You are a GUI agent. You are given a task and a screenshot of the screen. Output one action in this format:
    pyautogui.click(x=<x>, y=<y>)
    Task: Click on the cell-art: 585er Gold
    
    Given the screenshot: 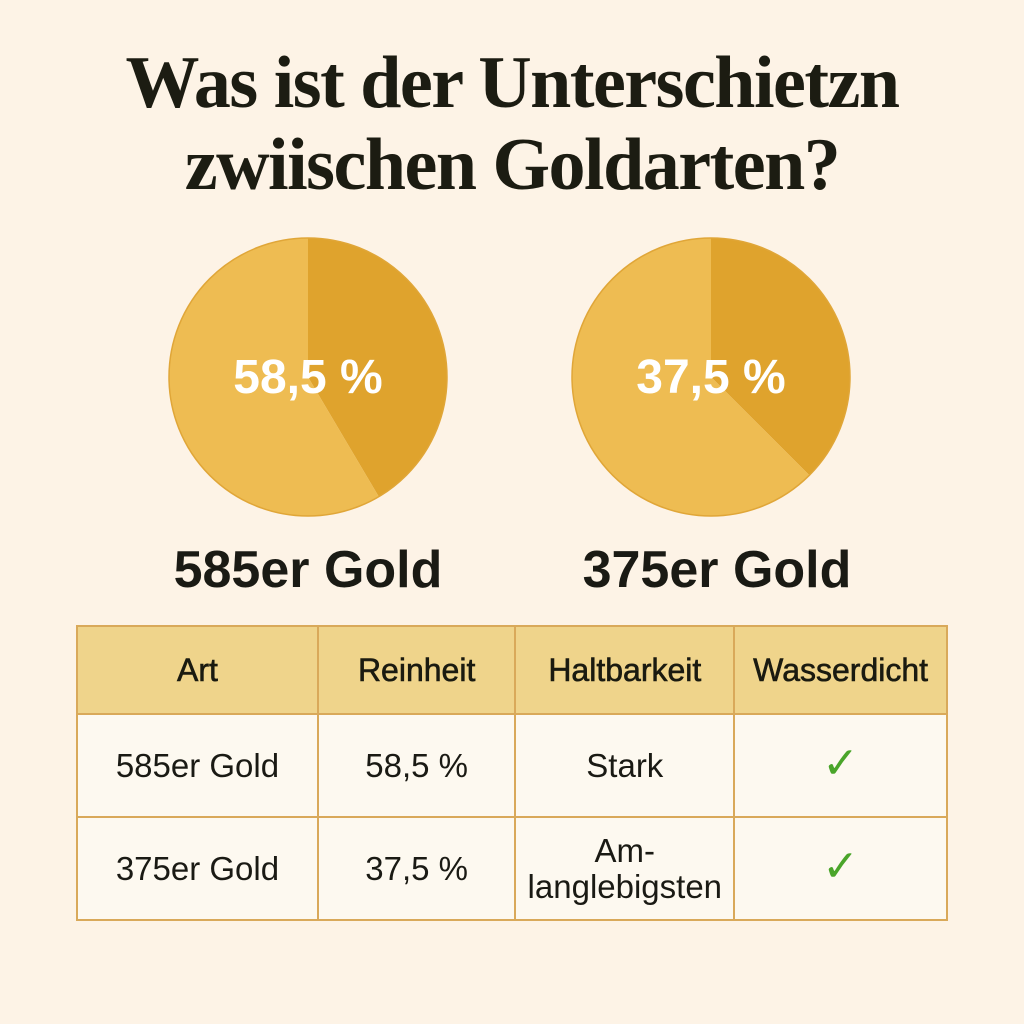 What is the action you would take?
    pyautogui.click(x=197, y=765)
    